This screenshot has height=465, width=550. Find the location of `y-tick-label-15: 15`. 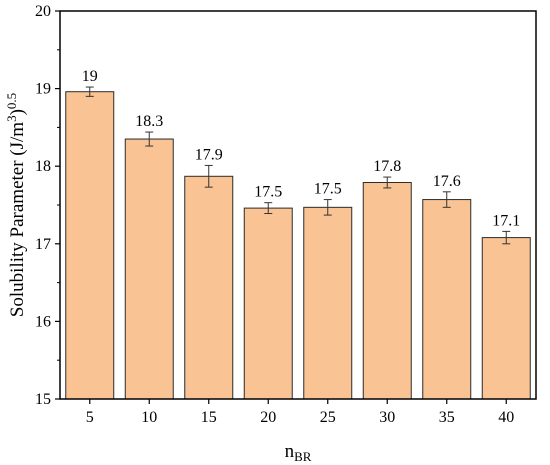

y-tick-label-15: 15 is located at coordinates (43, 399).